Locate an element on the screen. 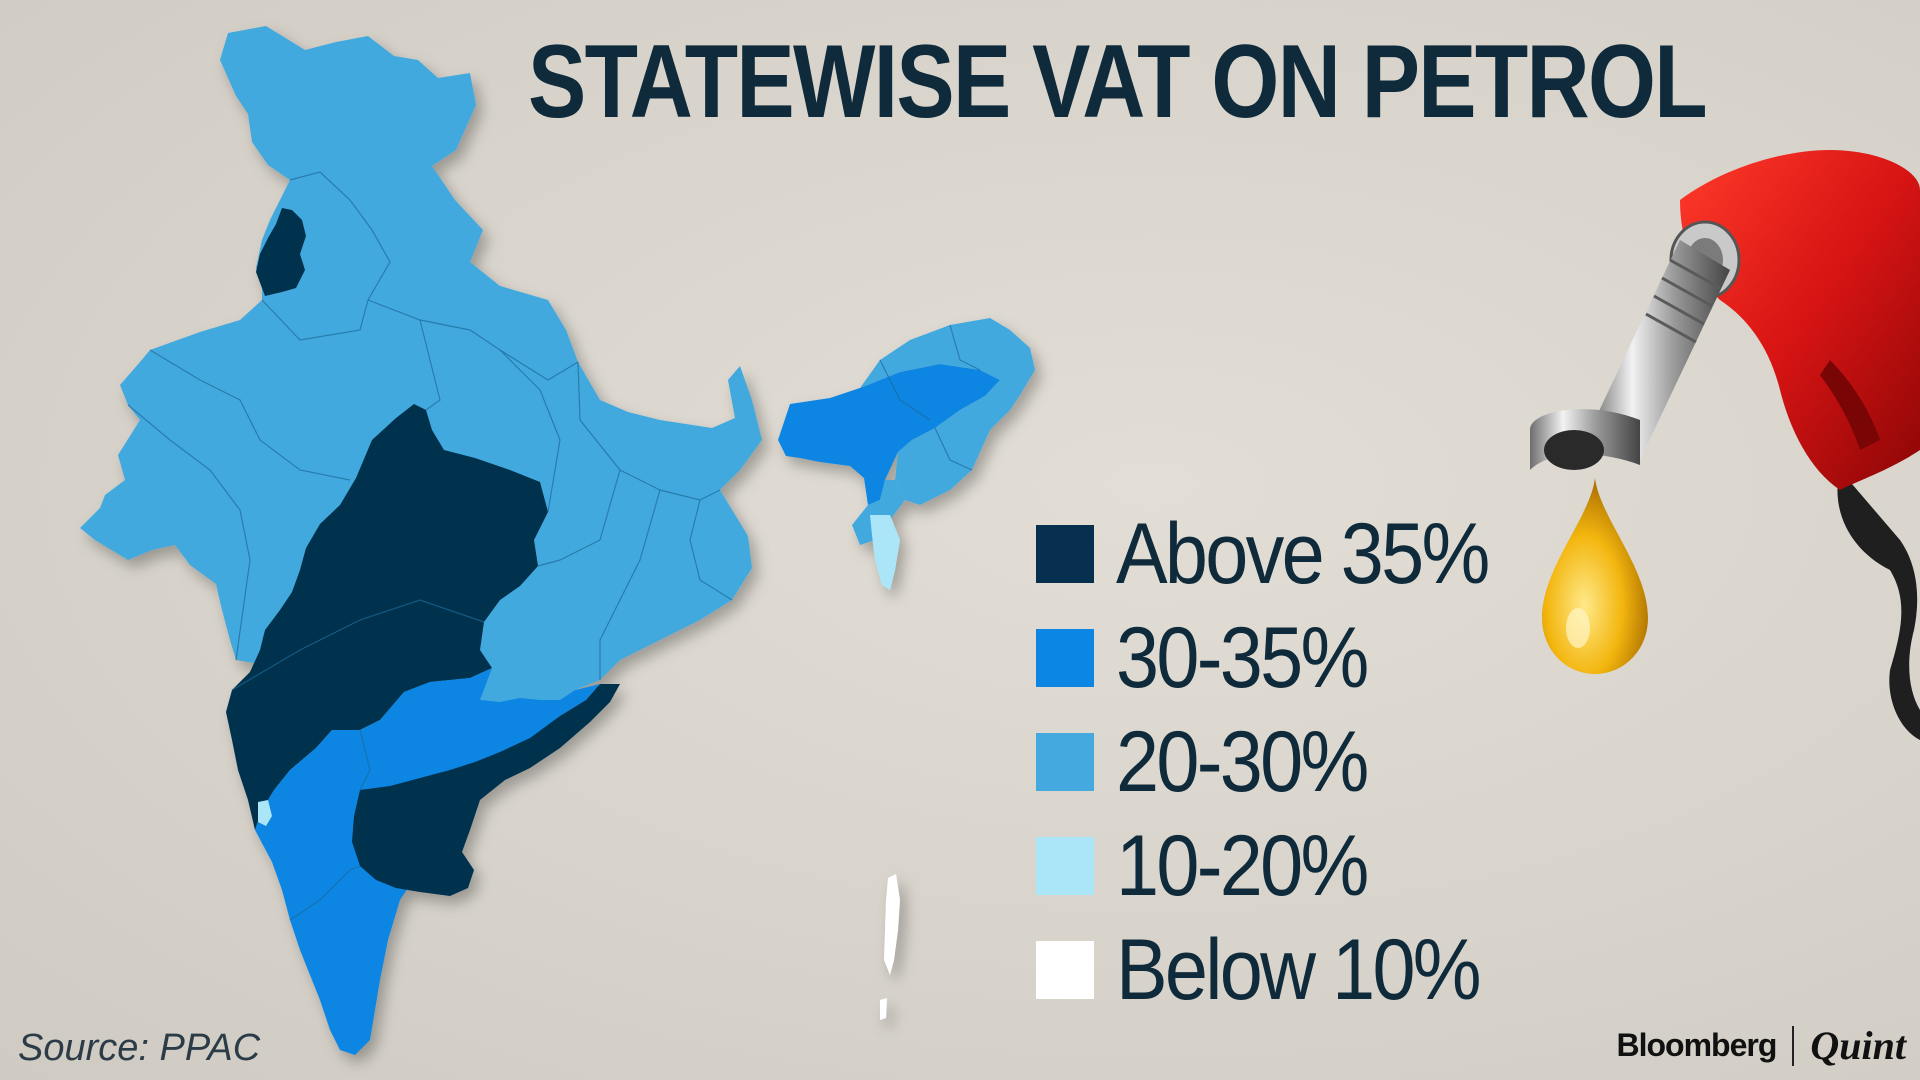 This screenshot has height=1080, width=1920. legend-item-below-10: Below 10% is located at coordinates (1282, 970).